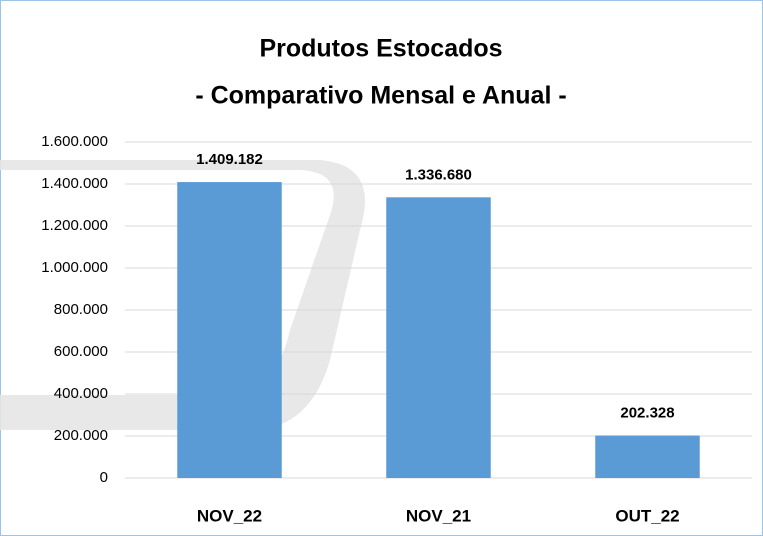 This screenshot has width=763, height=536. Describe the element at coordinates (74, 141) in the screenshot. I see `y-tick-label: 1.600.000` at that location.